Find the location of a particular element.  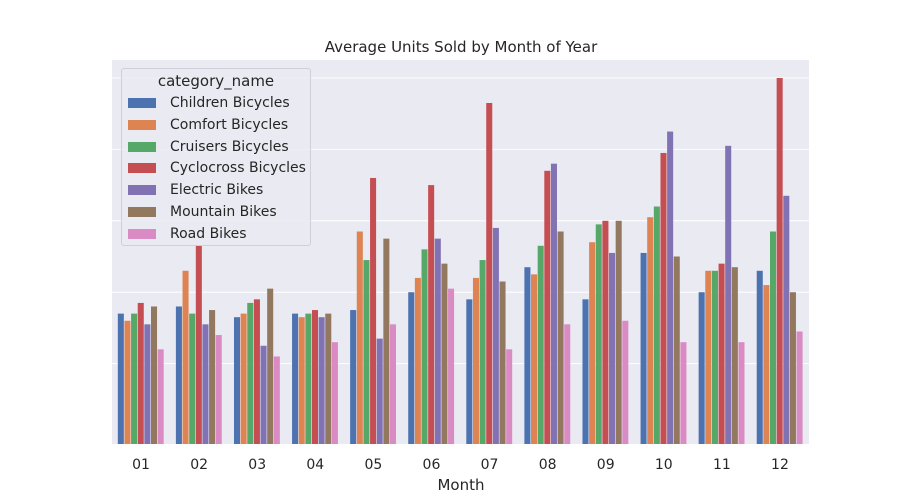

x-tick-label-05: 05 is located at coordinates (373, 465).